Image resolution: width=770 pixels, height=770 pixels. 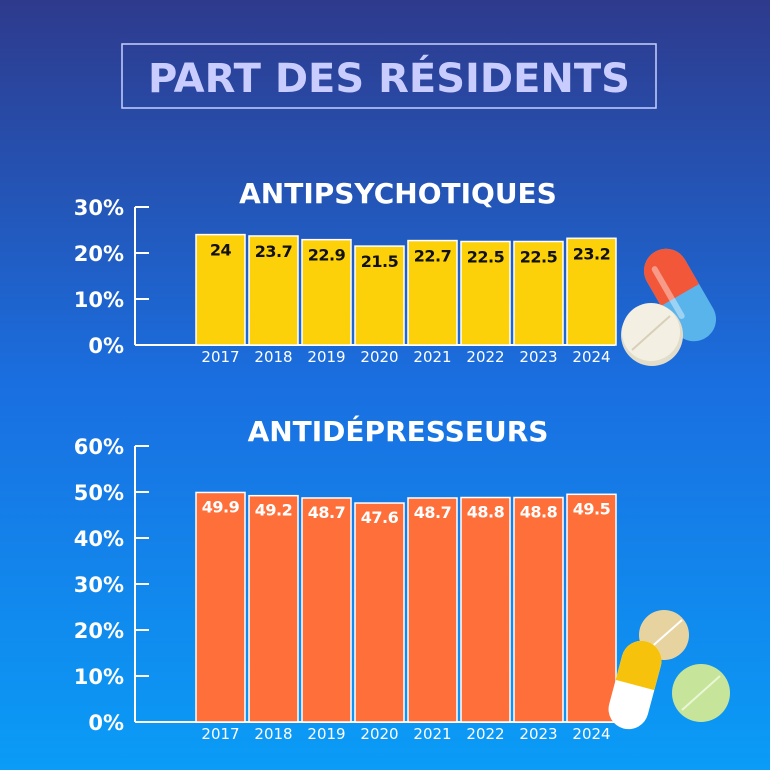 I want to click on title-box, so click(x=389, y=76).